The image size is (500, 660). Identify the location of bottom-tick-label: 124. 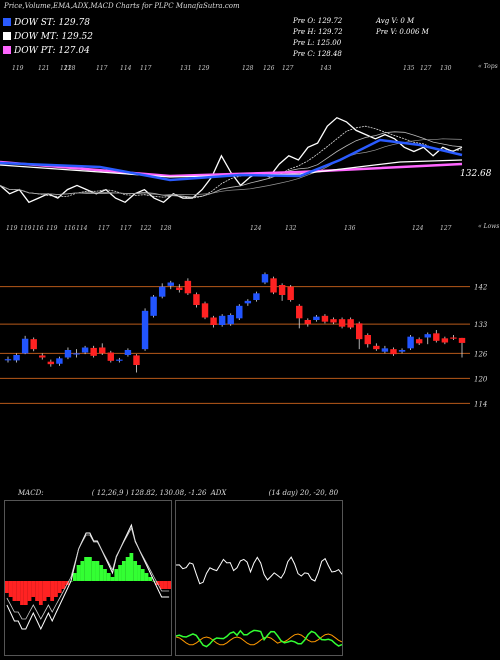
(256, 228).